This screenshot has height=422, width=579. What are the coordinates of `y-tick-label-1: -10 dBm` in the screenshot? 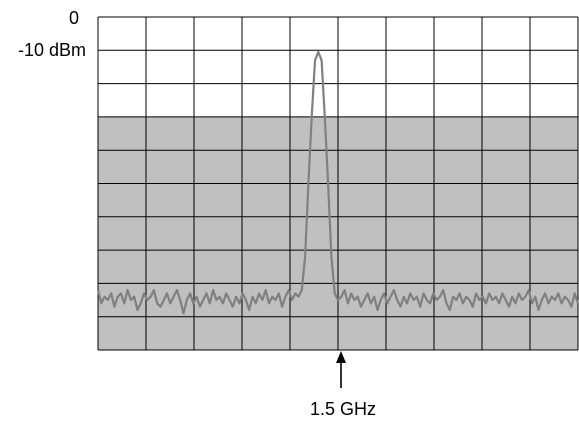 It's located at (52, 50).